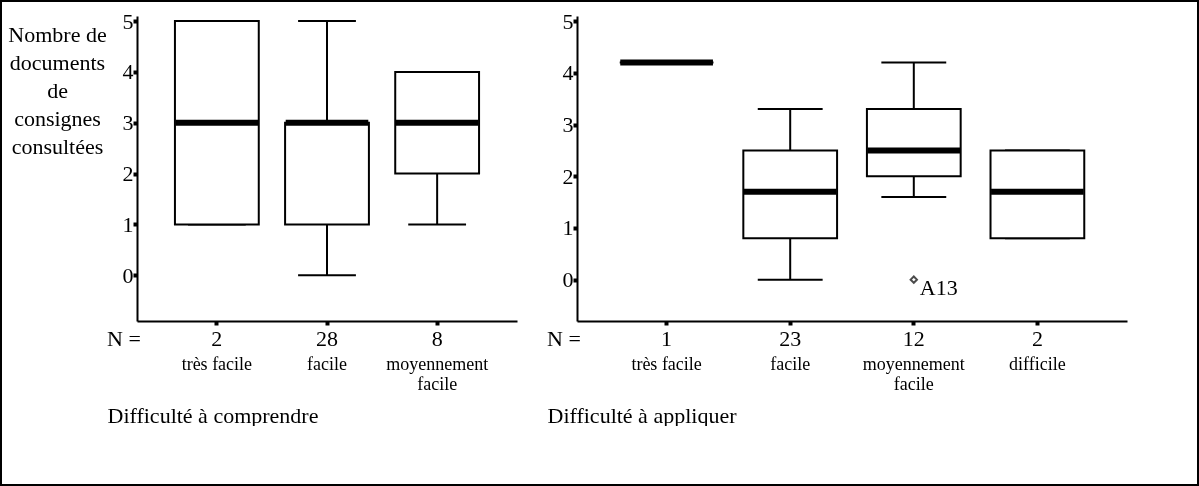 The height and width of the screenshot is (486, 1199). Describe the element at coordinates (1037, 363) in the screenshot. I see `x-tick-label: difficile` at that location.